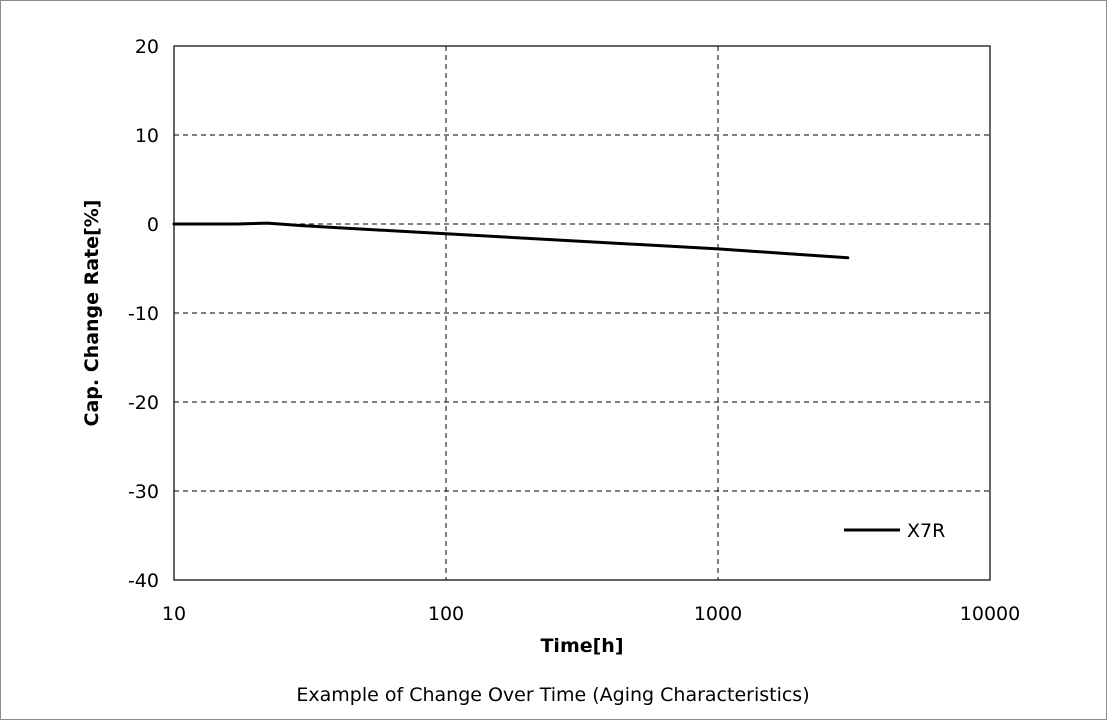  I want to click on x-tick-label: 10000, so click(990, 614).